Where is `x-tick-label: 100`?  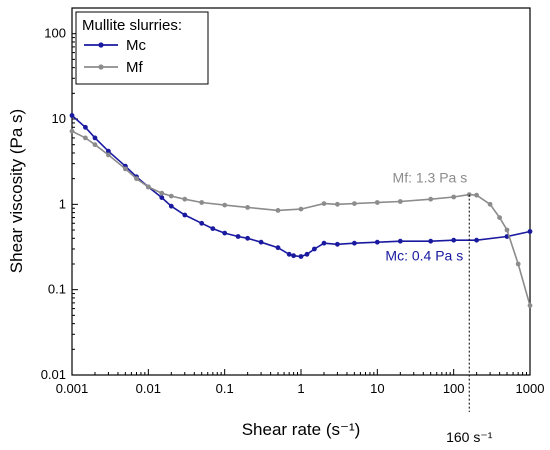
x-tick-label: 100 is located at coordinates (454, 388).